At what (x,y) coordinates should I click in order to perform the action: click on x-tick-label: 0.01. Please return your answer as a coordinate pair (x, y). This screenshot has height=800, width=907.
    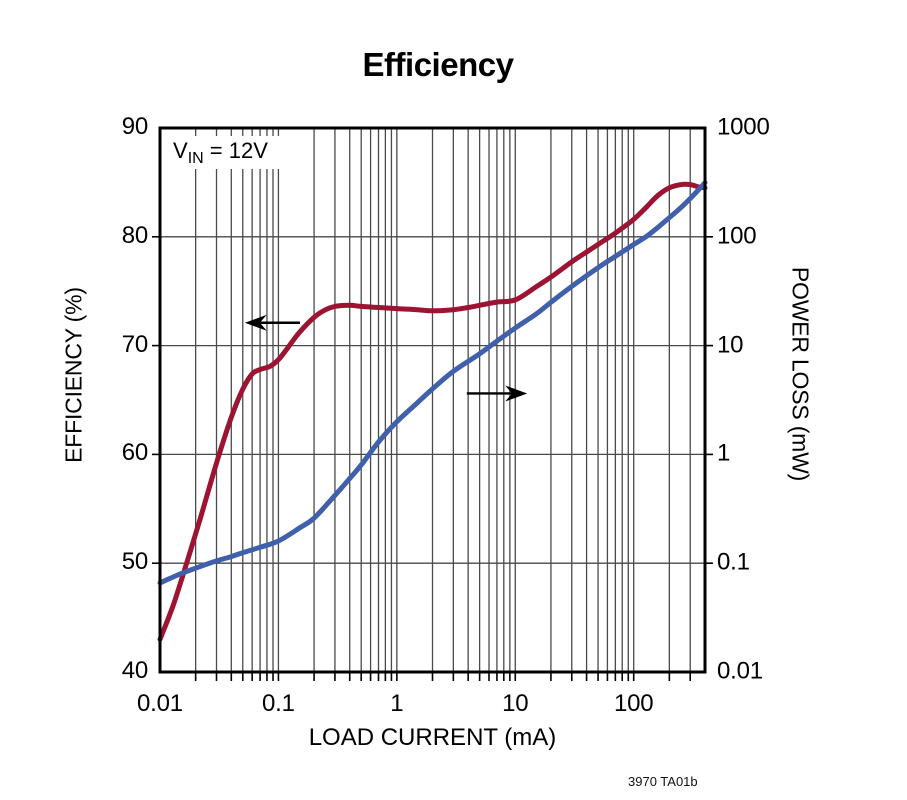
    Looking at the image, I should click on (160, 703).